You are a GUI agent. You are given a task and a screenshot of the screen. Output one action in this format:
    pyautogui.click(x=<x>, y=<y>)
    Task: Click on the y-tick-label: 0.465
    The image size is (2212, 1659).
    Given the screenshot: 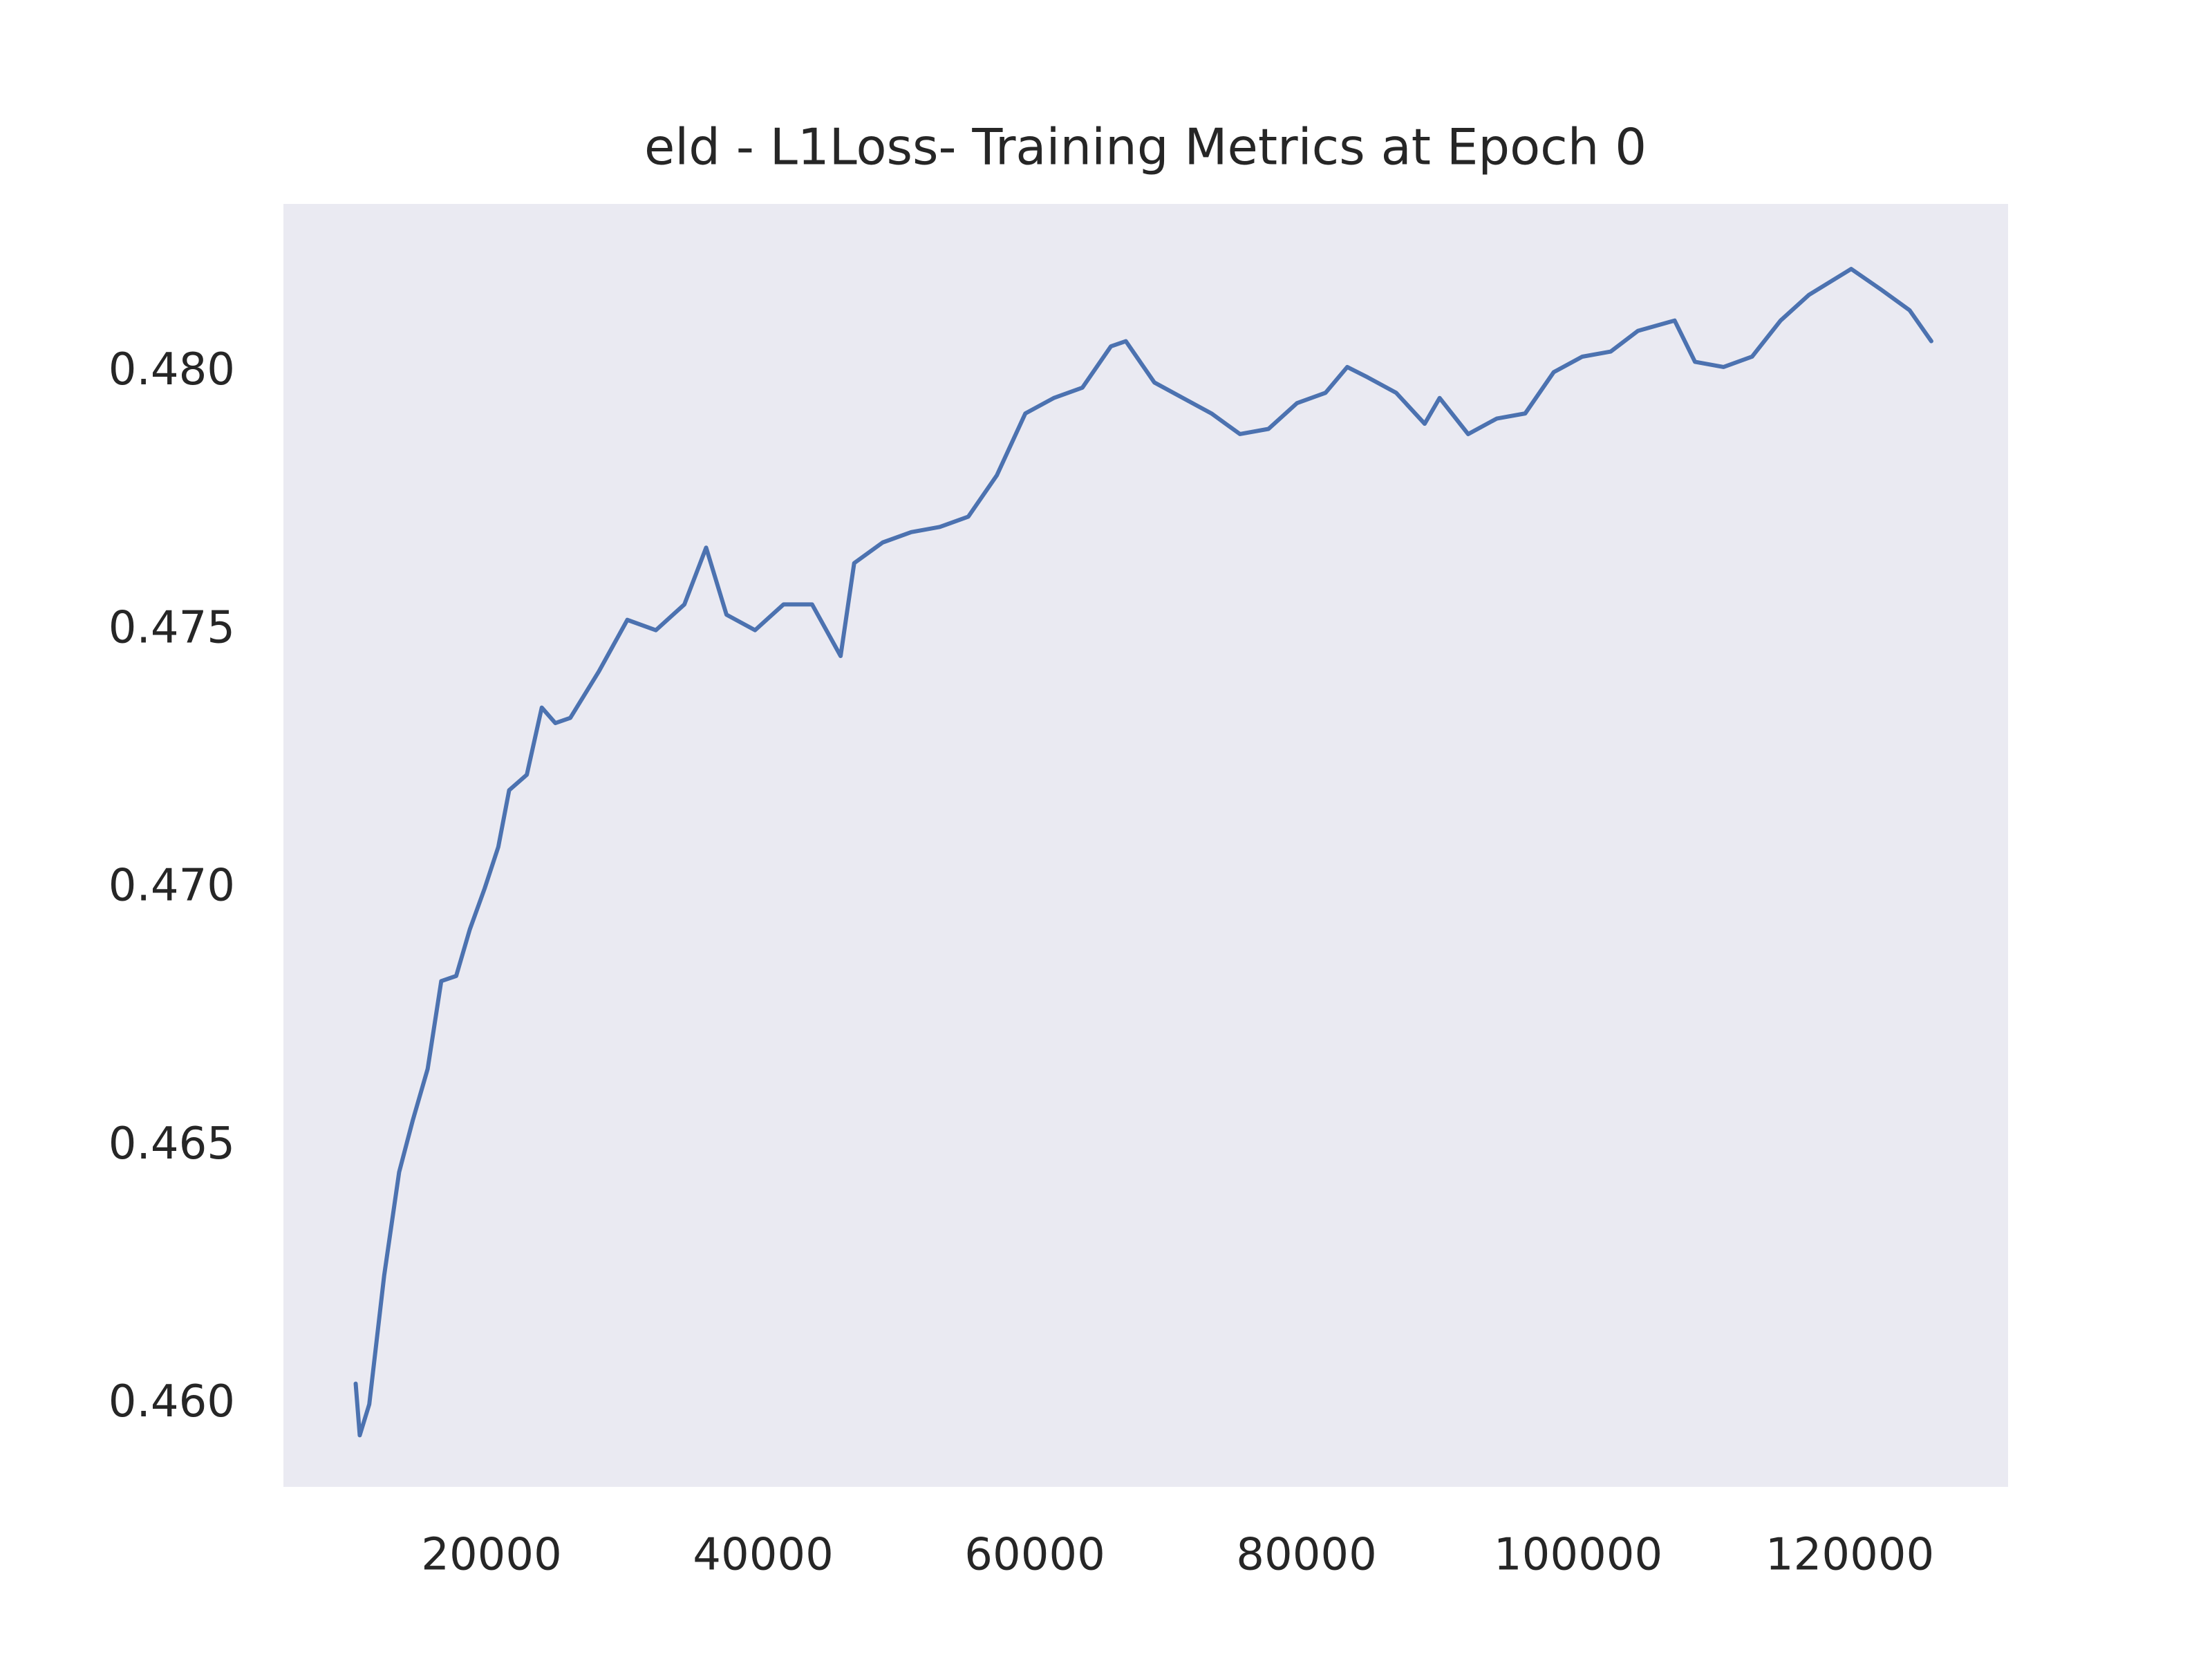 What is the action you would take?
    pyautogui.click(x=172, y=1144)
    